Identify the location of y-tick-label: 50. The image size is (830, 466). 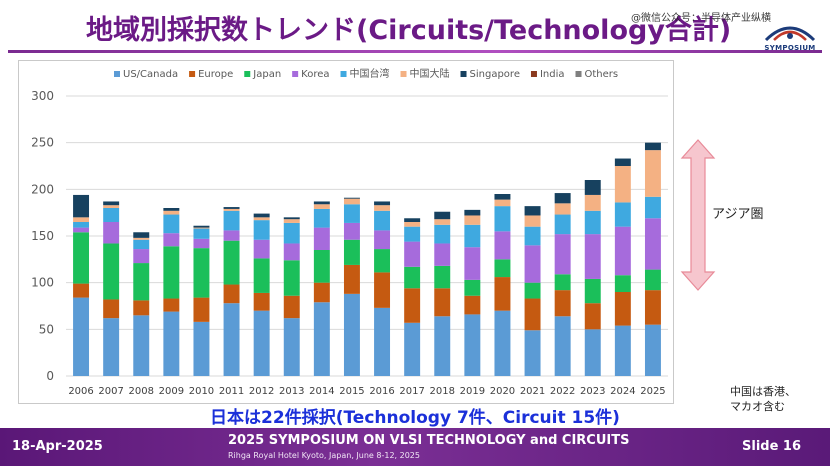
(46, 329).